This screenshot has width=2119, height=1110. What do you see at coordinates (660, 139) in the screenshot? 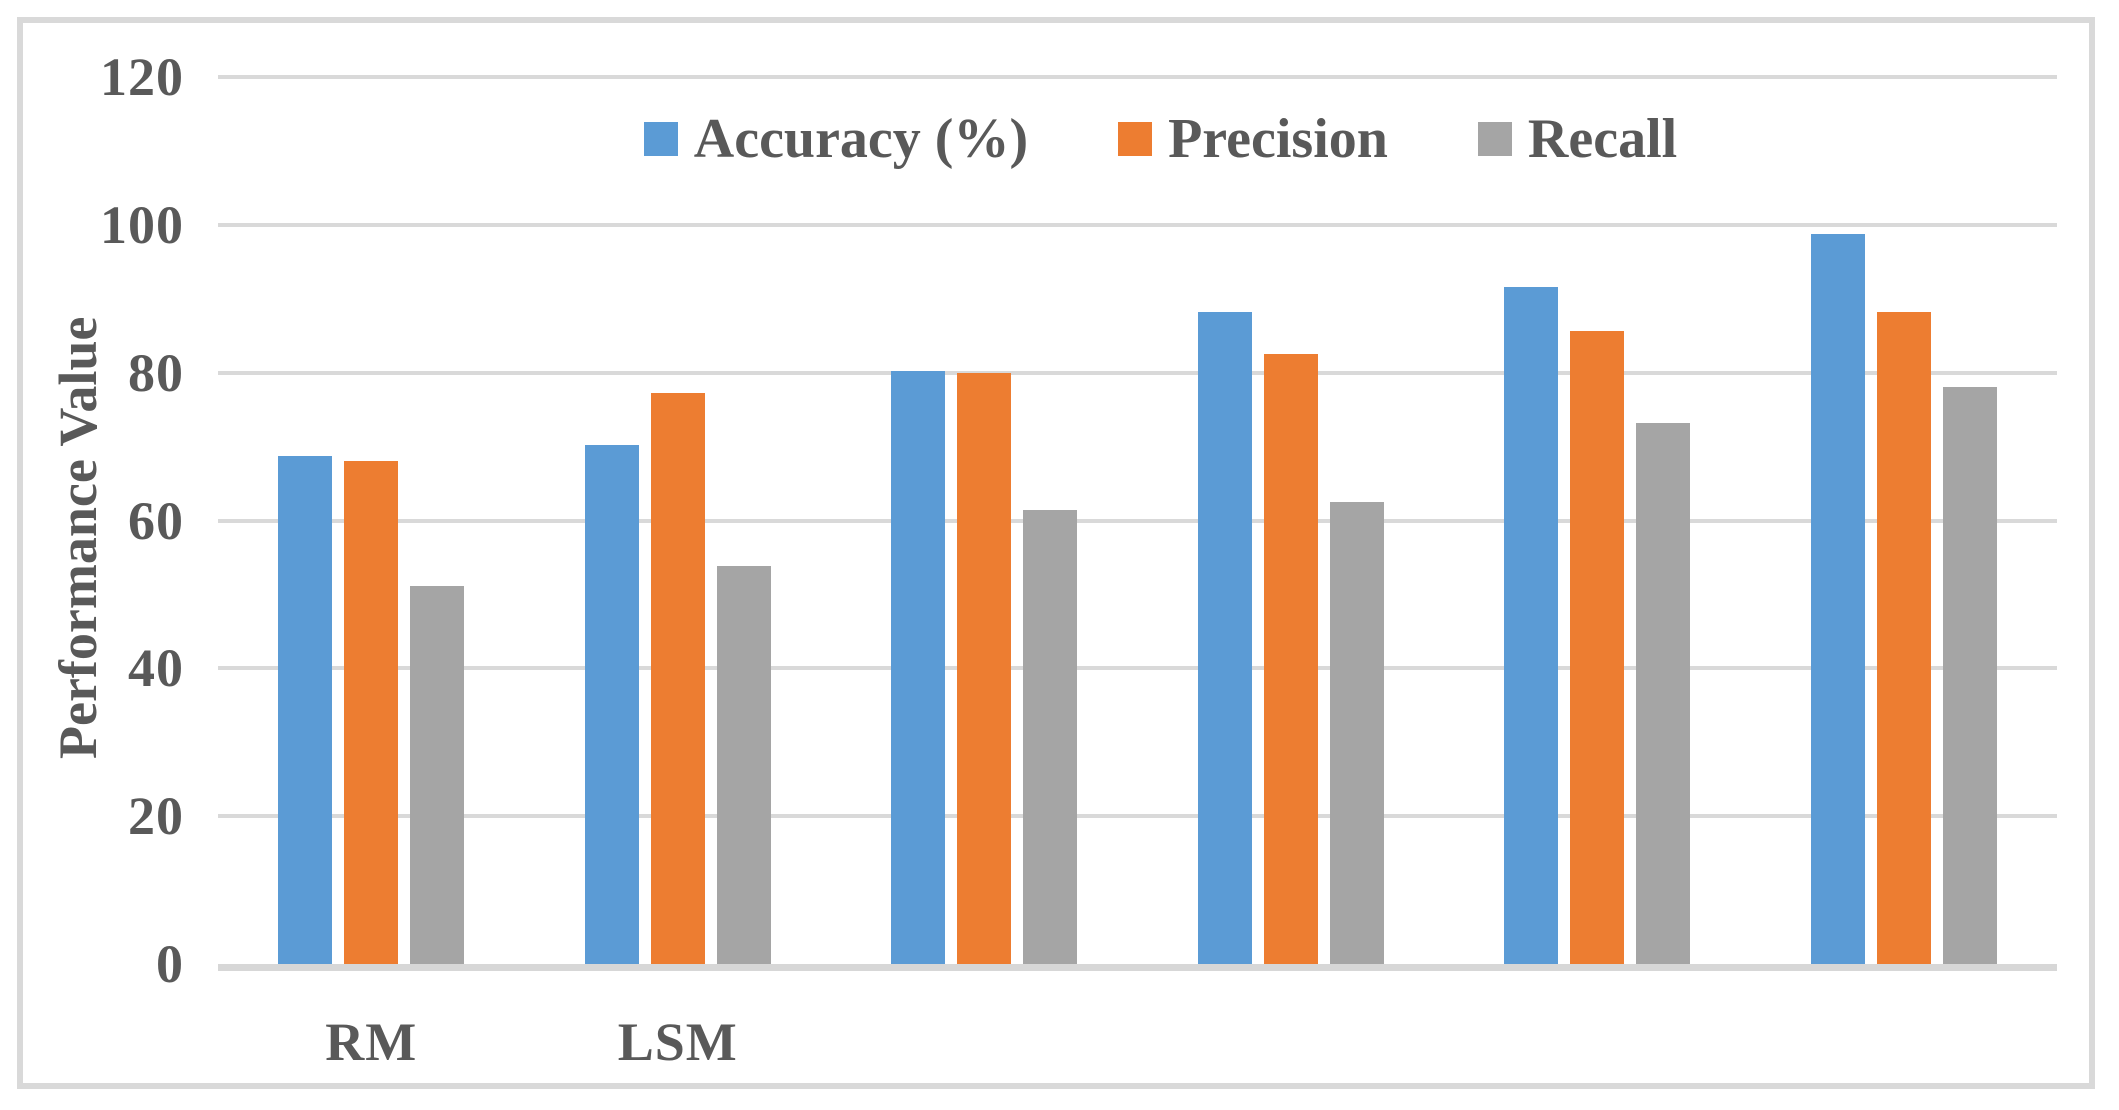
I see `legend-swatch-accuracy` at bounding box center [660, 139].